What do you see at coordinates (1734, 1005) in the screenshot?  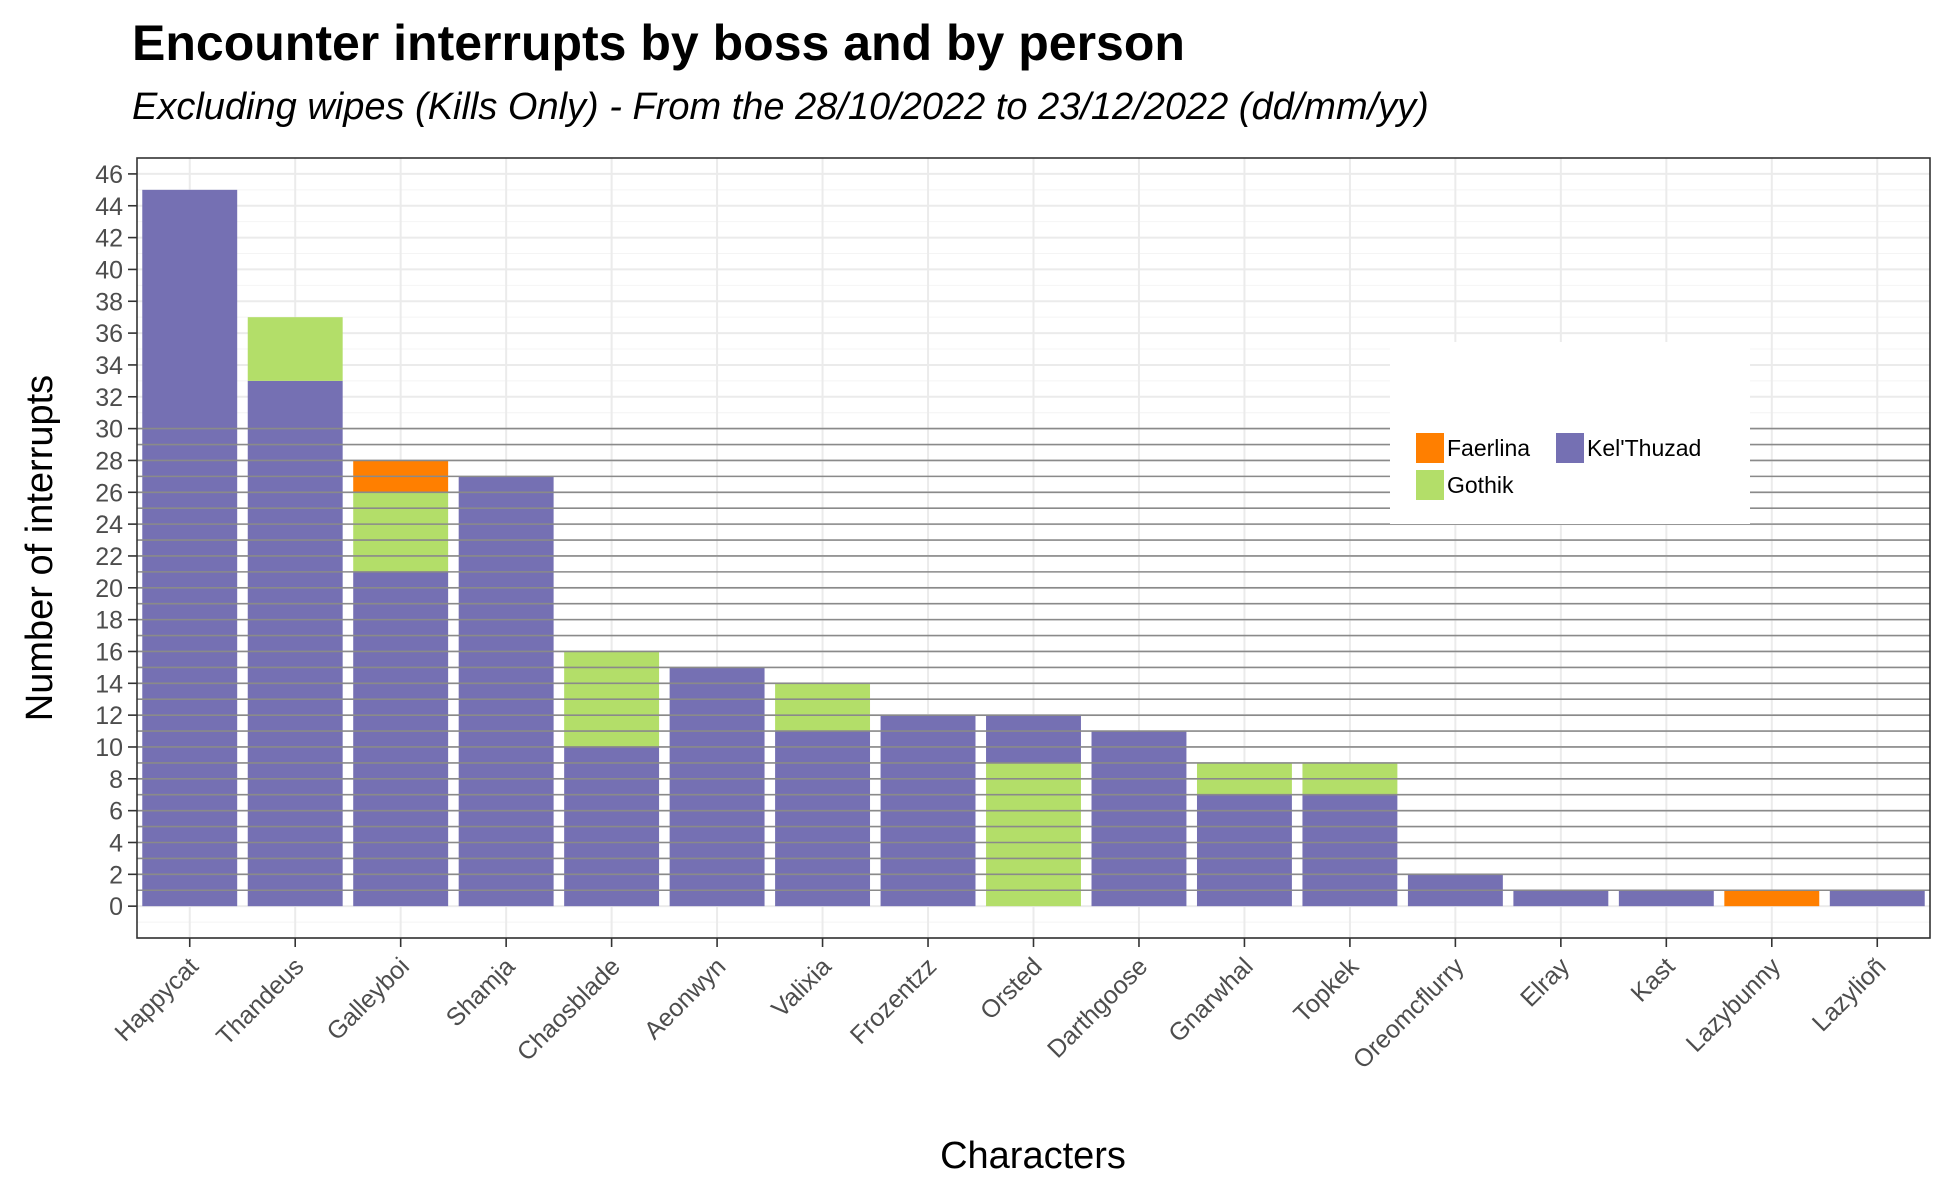 I see `x-tick-label-lazybunny: Lazybunny` at bounding box center [1734, 1005].